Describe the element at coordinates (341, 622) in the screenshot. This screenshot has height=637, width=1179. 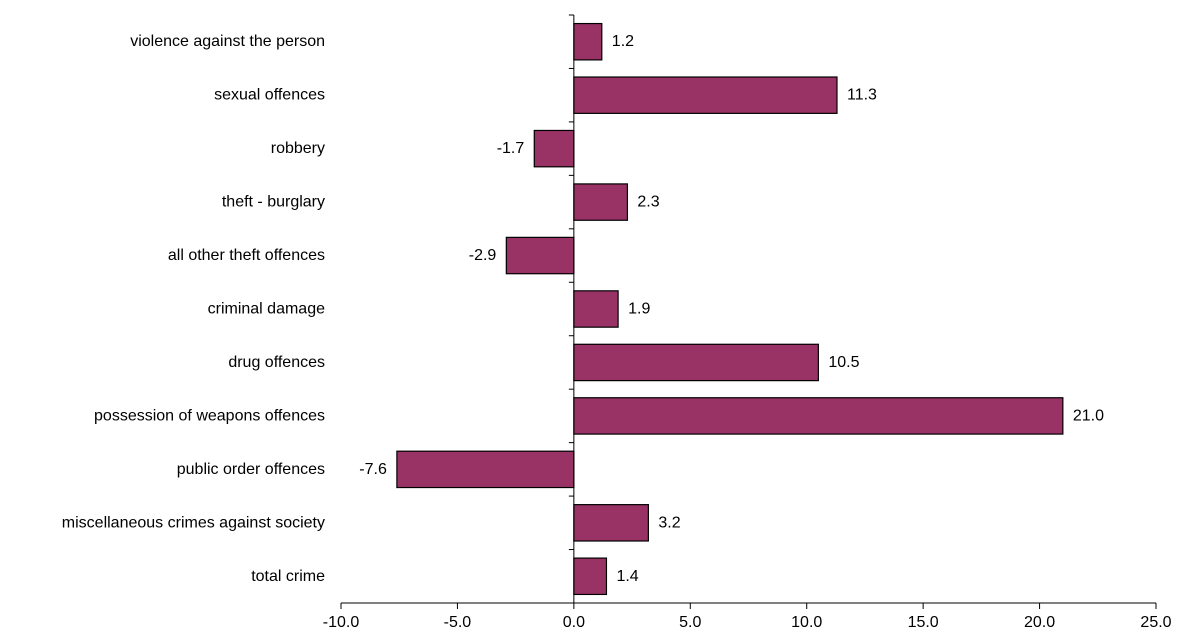
I see `x-tick-label: -10.0` at that location.